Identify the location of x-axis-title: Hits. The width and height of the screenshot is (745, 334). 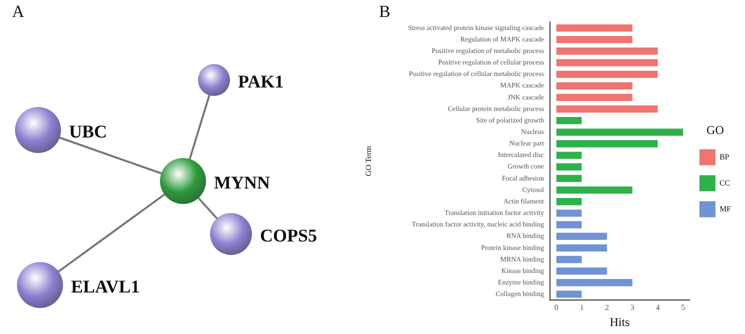
(620, 321).